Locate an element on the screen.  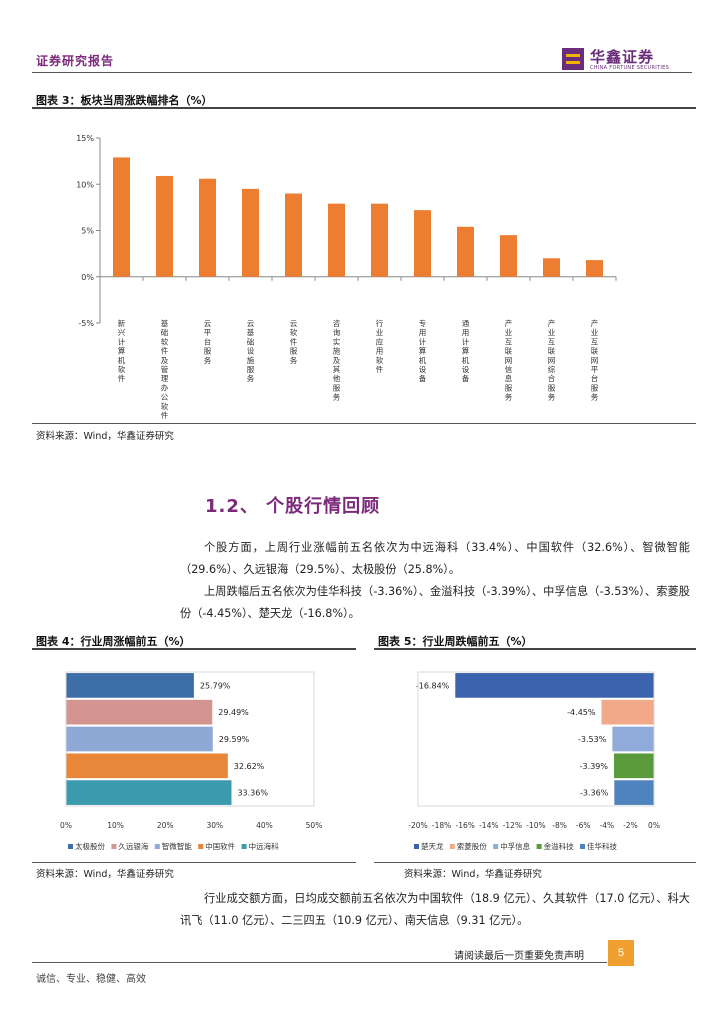
legend-label: 中远海科 is located at coordinates (264, 846).